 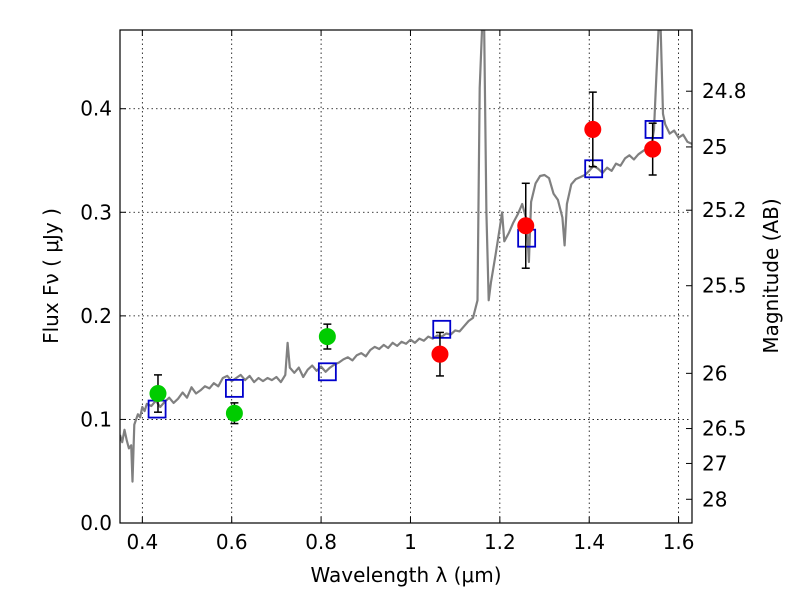 What do you see at coordinates (232, 542) in the screenshot?
I see `x-tick-label: 0.6` at bounding box center [232, 542].